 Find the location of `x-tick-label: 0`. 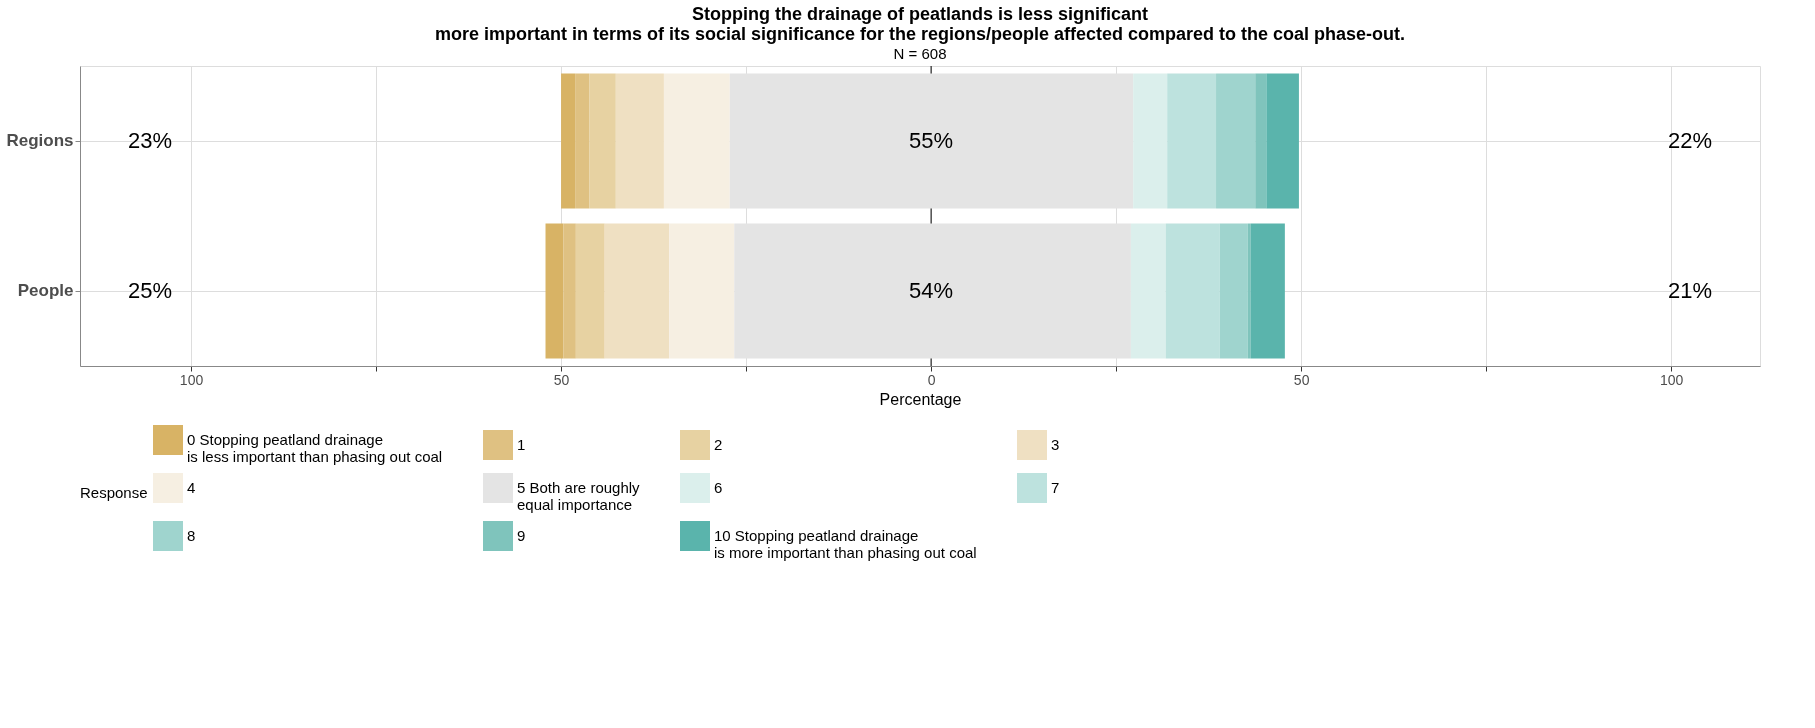

x-tick-label: 0 is located at coordinates (931, 379).